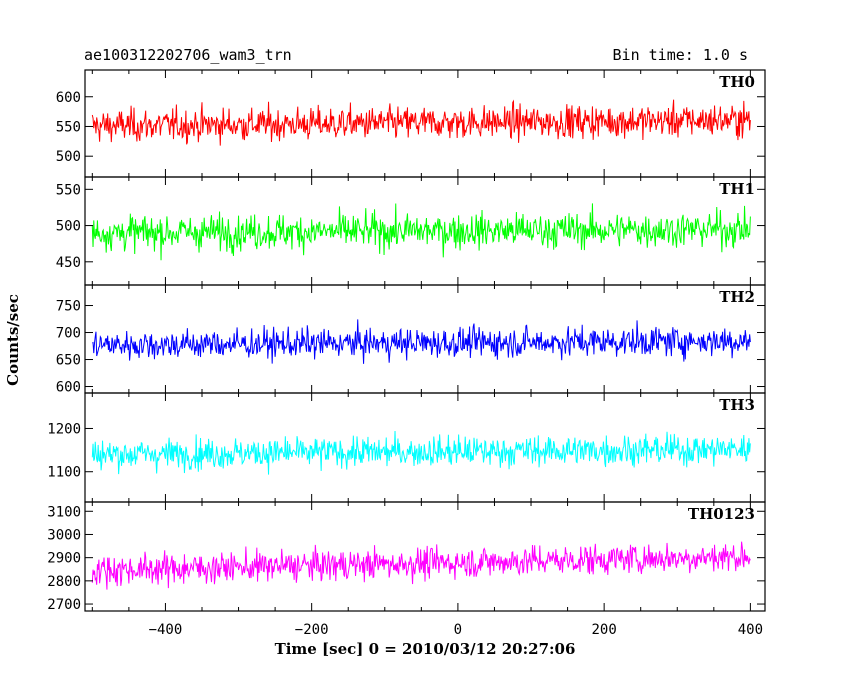 The image size is (850, 680). What do you see at coordinates (603, 630) in the screenshot?
I see `x-tick-label: 200` at bounding box center [603, 630].